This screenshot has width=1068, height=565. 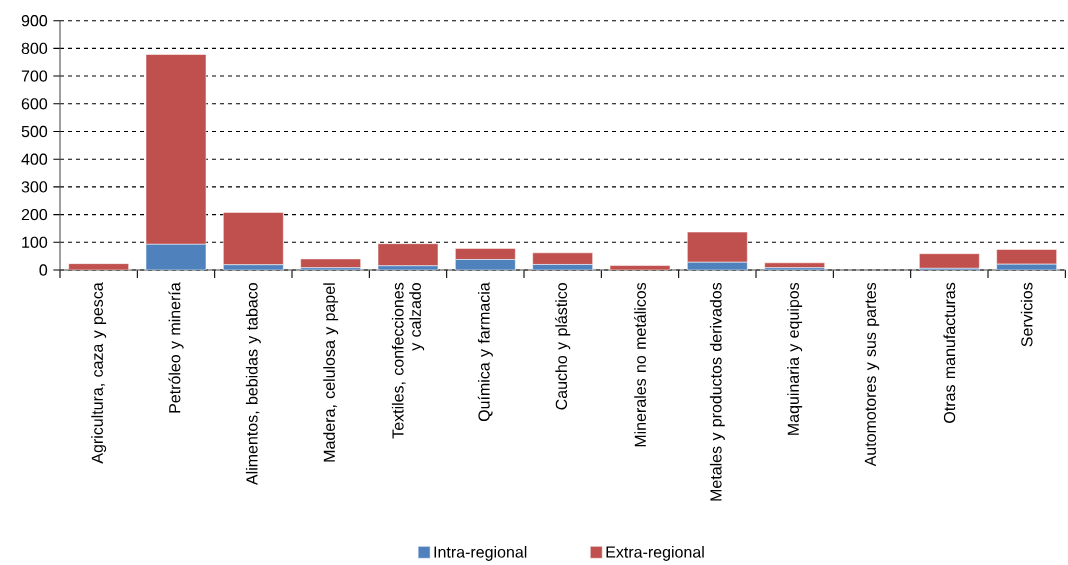 I want to click on x-tick-label: Otras manufacturas, so click(x=949, y=352).